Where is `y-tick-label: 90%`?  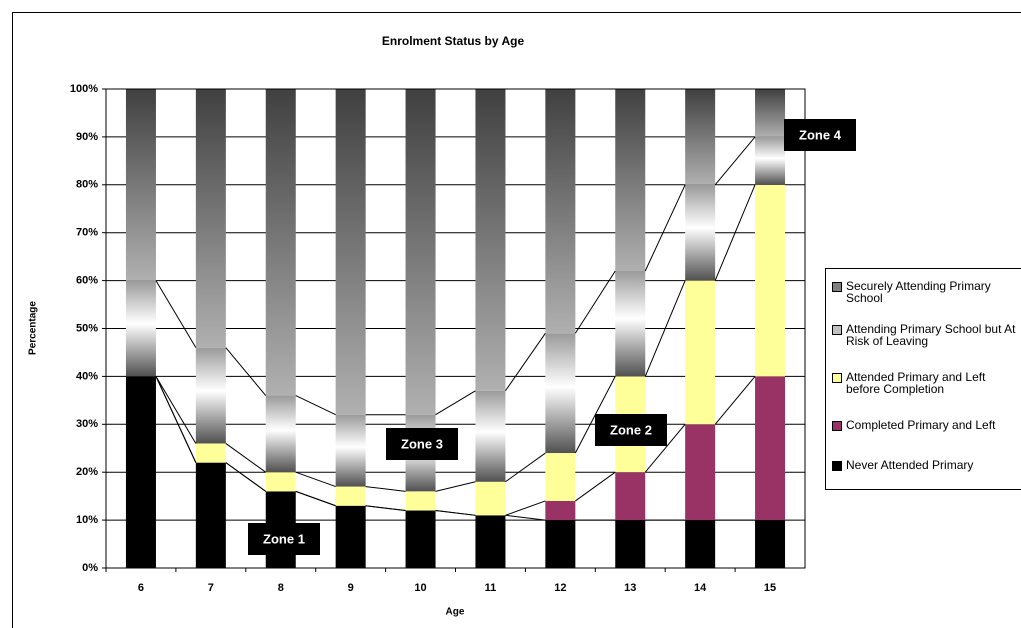 y-tick-label: 90% is located at coordinates (87, 137).